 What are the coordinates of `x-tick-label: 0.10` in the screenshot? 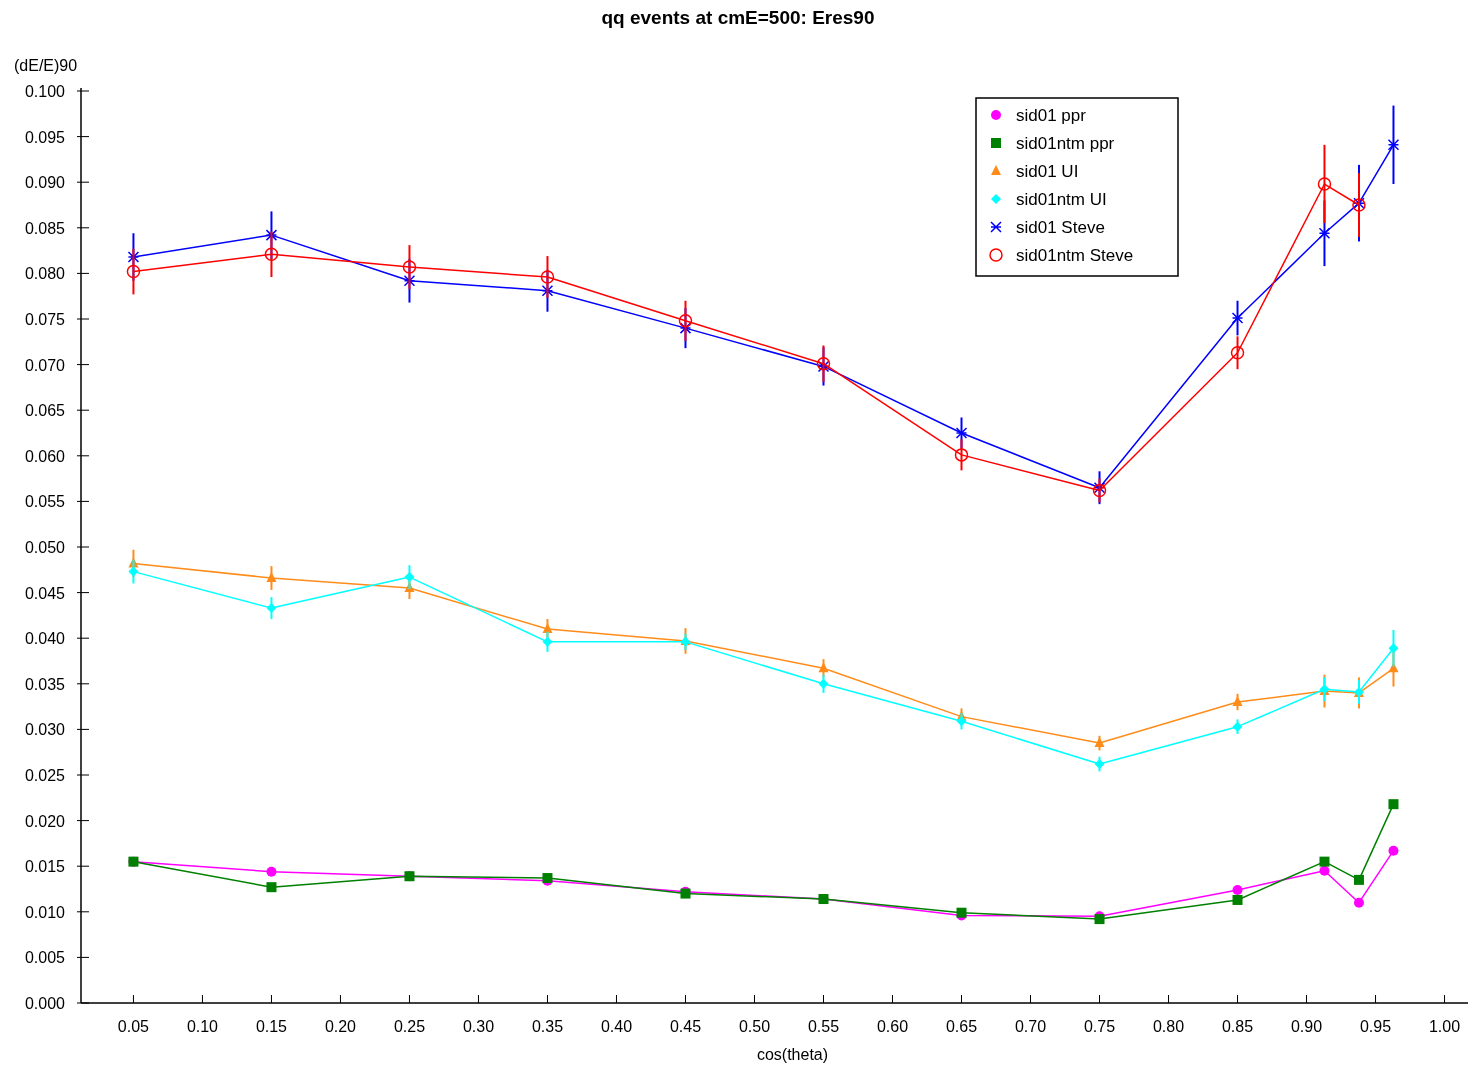 It's located at (202, 1026).